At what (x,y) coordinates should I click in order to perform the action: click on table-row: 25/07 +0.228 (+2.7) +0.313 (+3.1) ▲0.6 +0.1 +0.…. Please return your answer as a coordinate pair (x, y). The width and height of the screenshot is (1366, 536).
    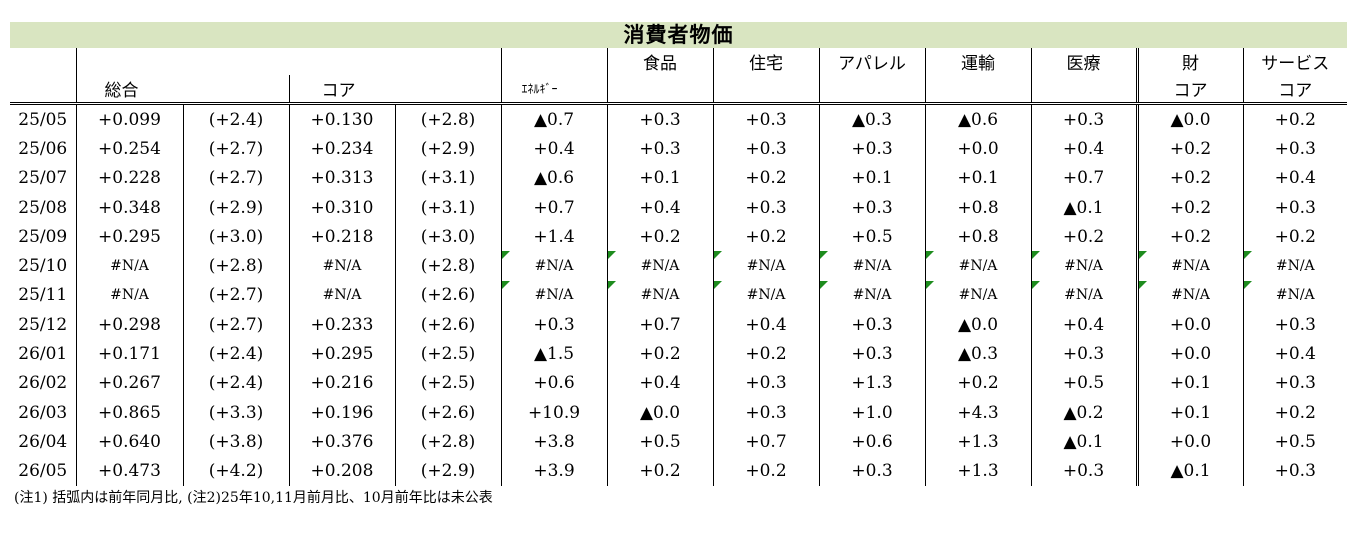
    Looking at the image, I should click on (678, 178).